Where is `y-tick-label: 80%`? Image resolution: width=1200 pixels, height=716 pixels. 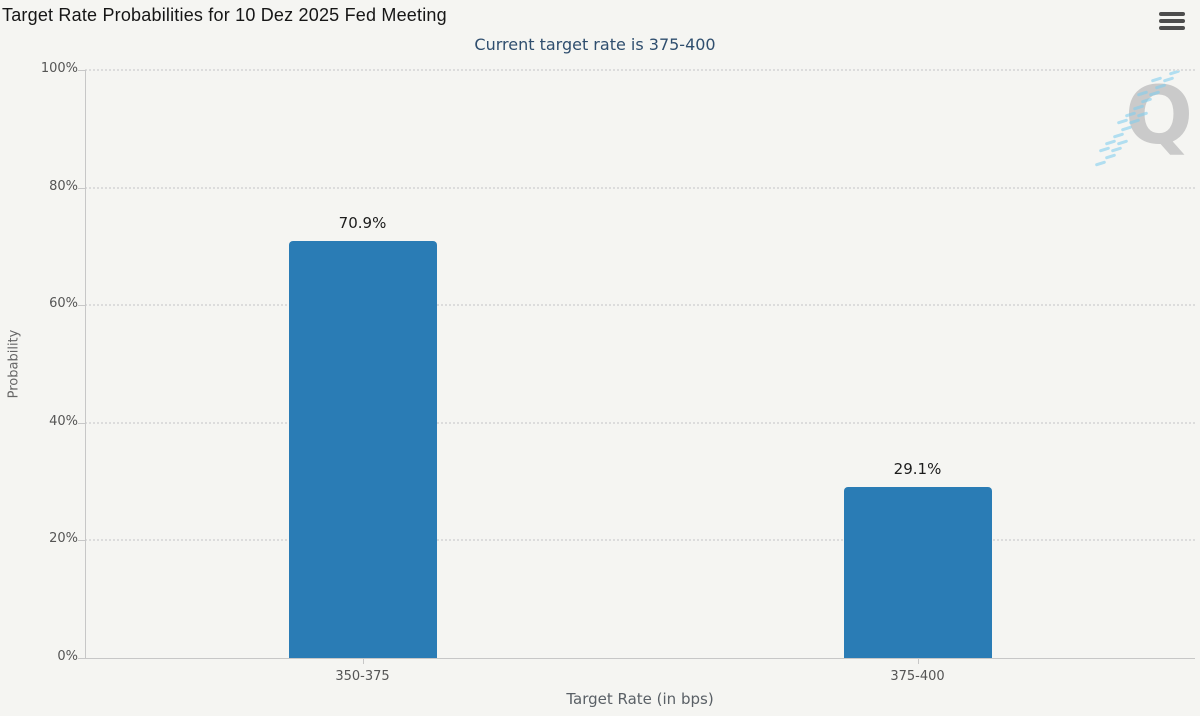 y-tick-label: 80% is located at coordinates (63, 186).